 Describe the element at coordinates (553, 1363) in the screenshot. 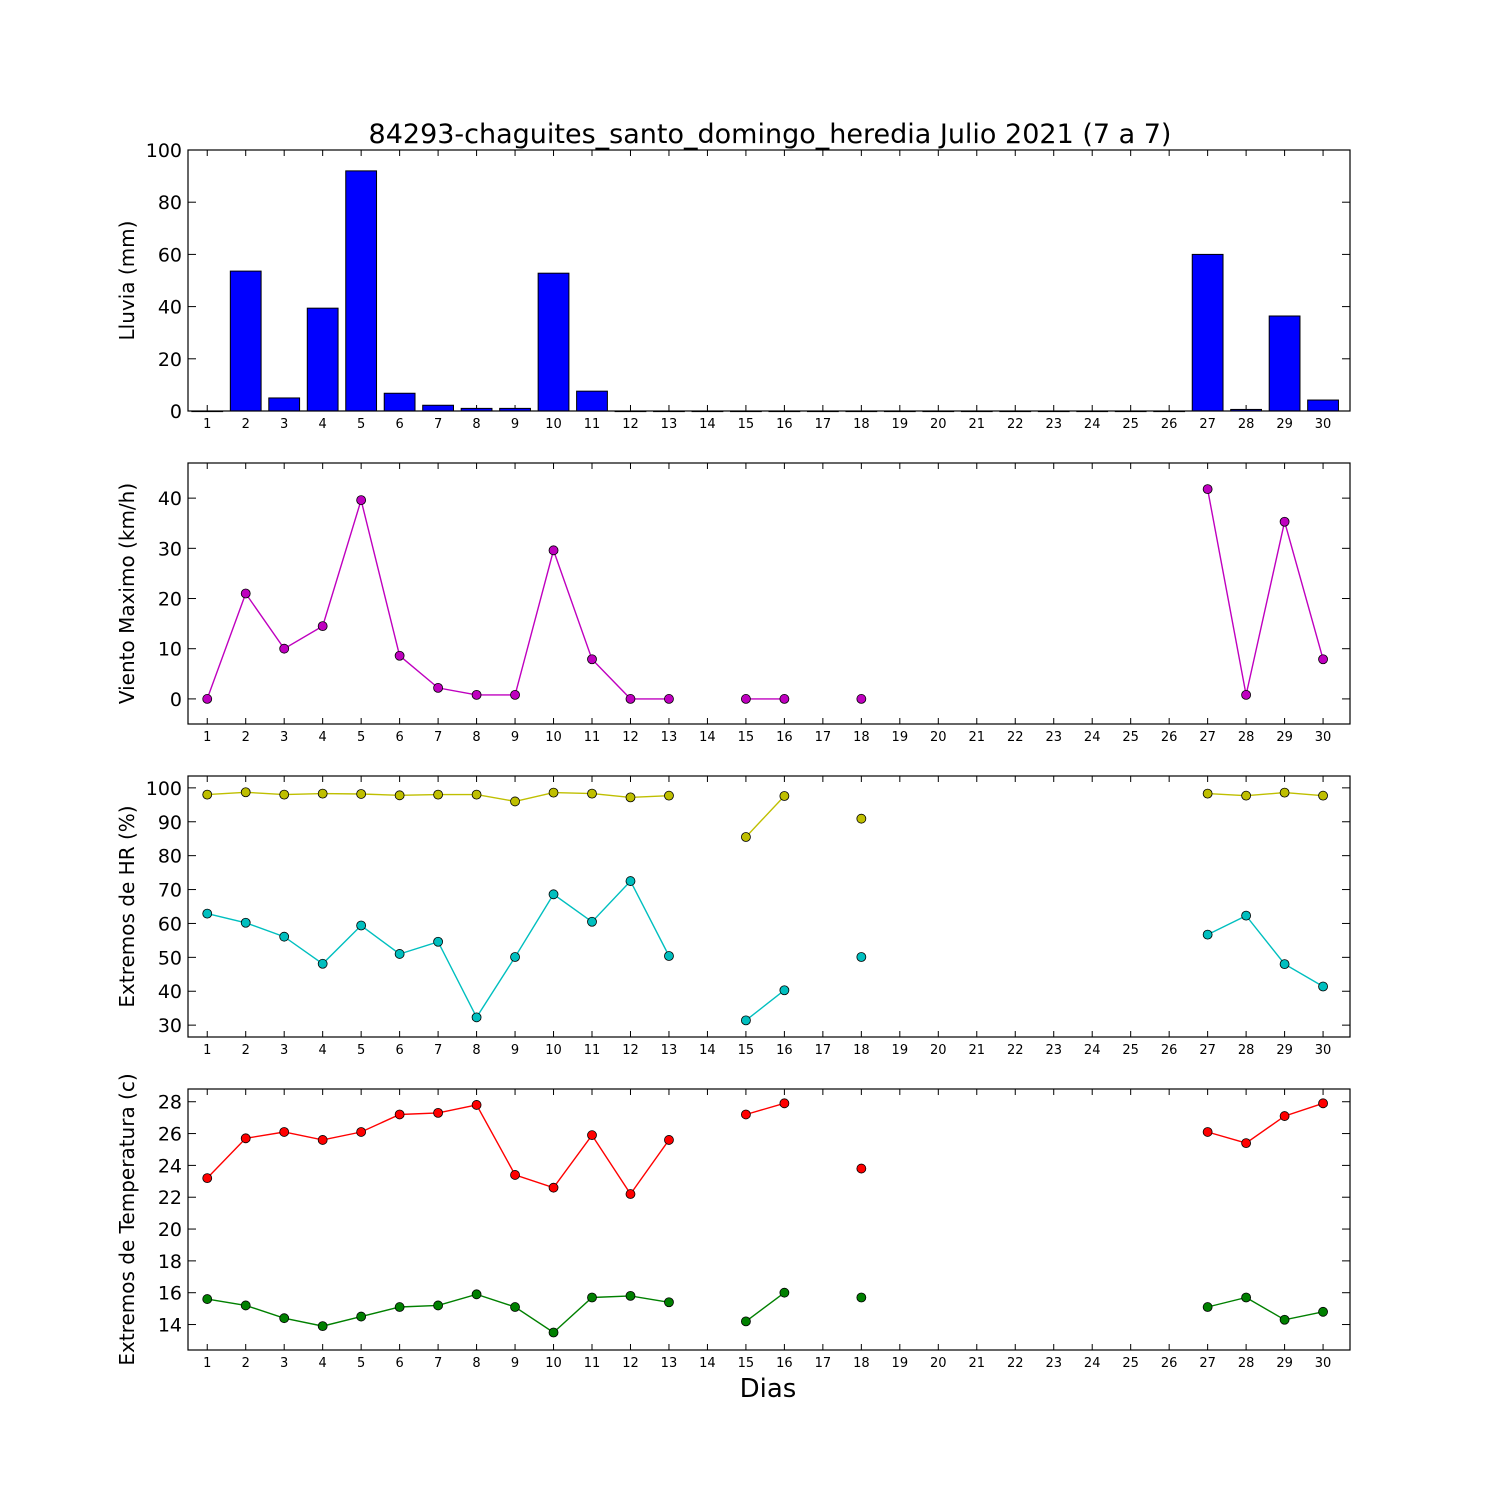

I see `x-tick-label: 10` at that location.